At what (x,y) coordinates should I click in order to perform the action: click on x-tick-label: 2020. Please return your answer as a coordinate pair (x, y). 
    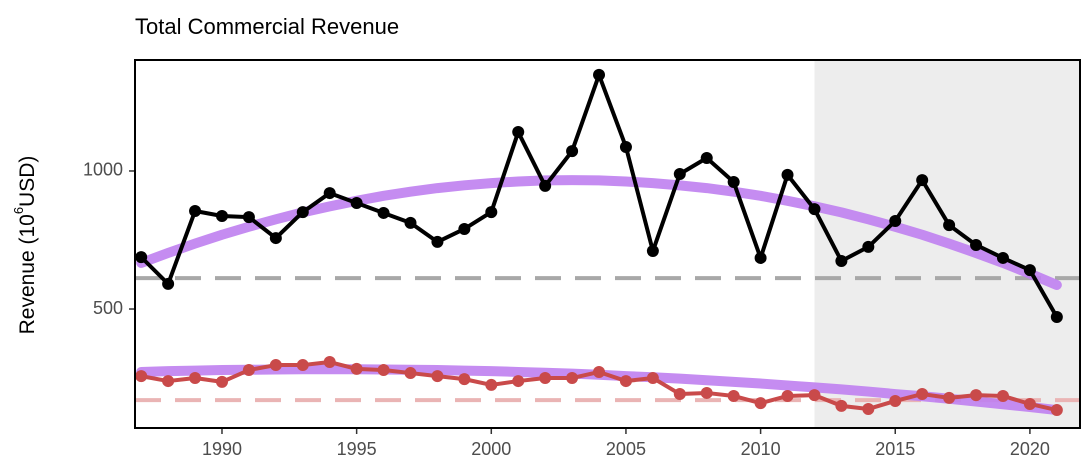
    Looking at the image, I should click on (1030, 449).